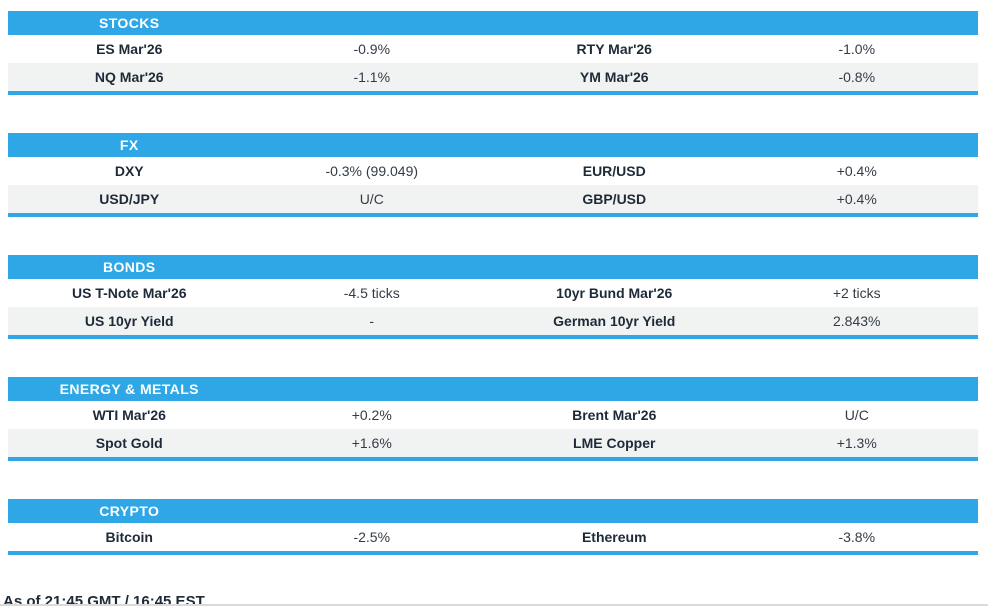  What do you see at coordinates (372, 171) in the screenshot?
I see `instrument-change: -0.3% (99.049)` at bounding box center [372, 171].